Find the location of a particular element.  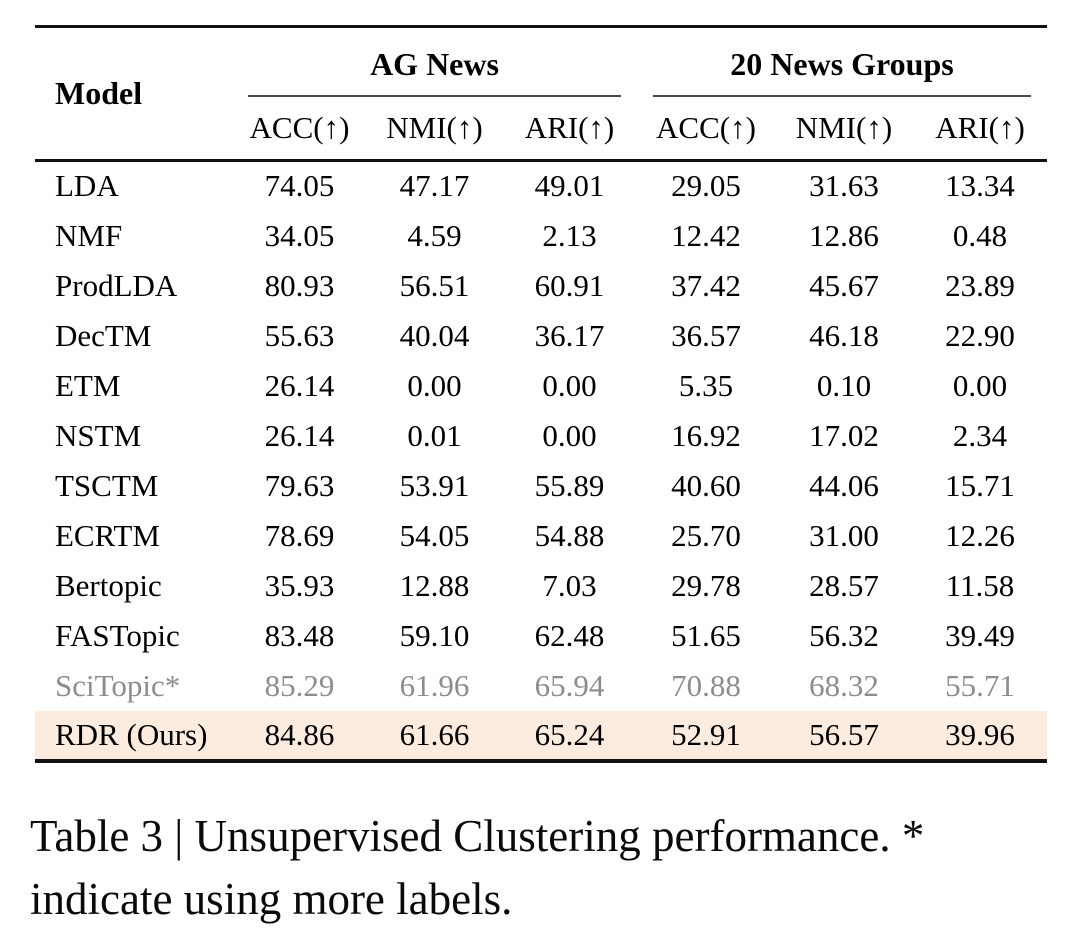

metric-value: 59.10 is located at coordinates (434, 635).